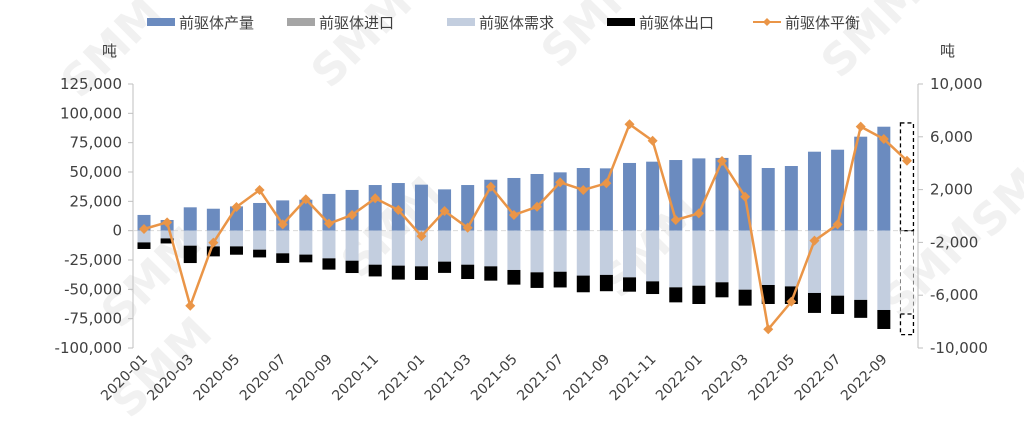 Image resolution: width=1024 pixels, height=432 pixels. Describe the element at coordinates (301, 22) in the screenshot. I see `legend-swatch` at that location.